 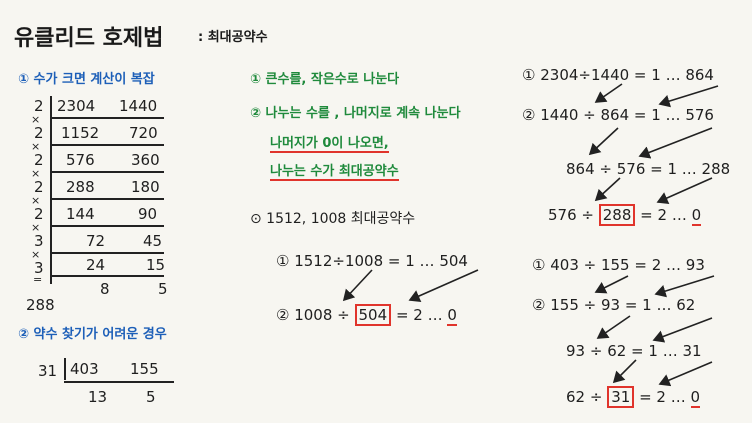 What do you see at coordinates (373, 315) in the screenshot?
I see `gcd-box: 504` at bounding box center [373, 315].